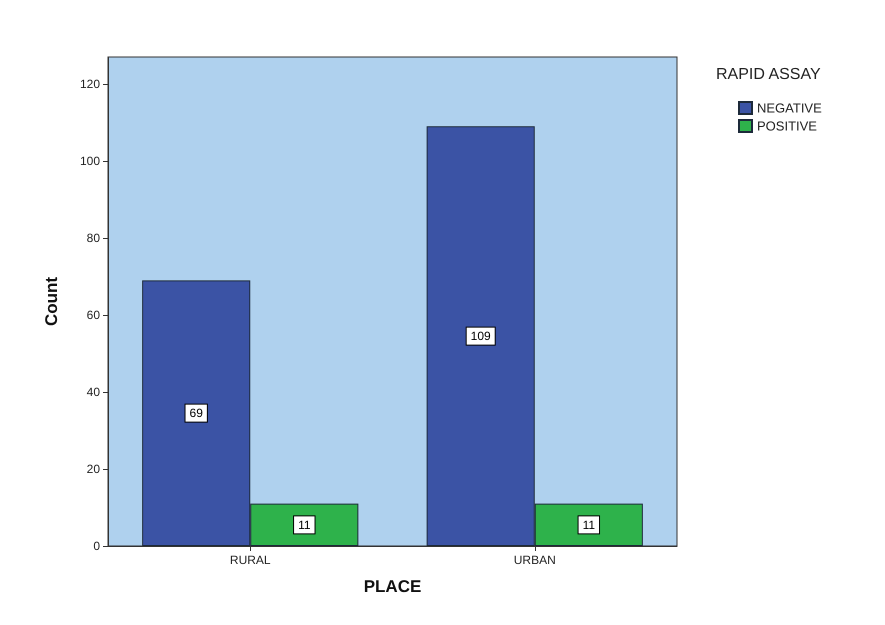 The height and width of the screenshot is (625, 885). I want to click on y-axis-title: Count, so click(51, 301).